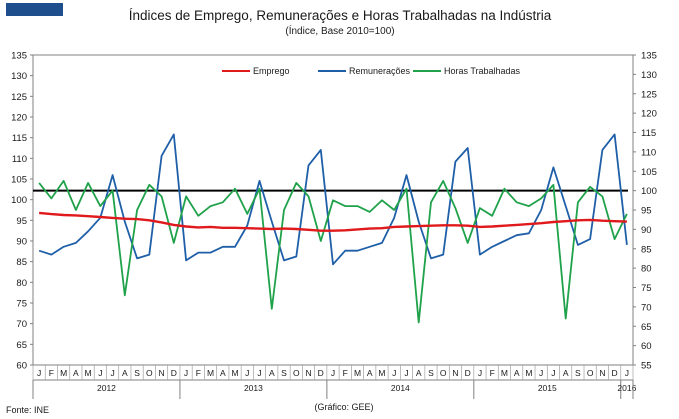 The height and width of the screenshot is (419, 679). What do you see at coordinates (27, 410) in the screenshot?
I see `footer-source: Fonte: INE` at bounding box center [27, 410].